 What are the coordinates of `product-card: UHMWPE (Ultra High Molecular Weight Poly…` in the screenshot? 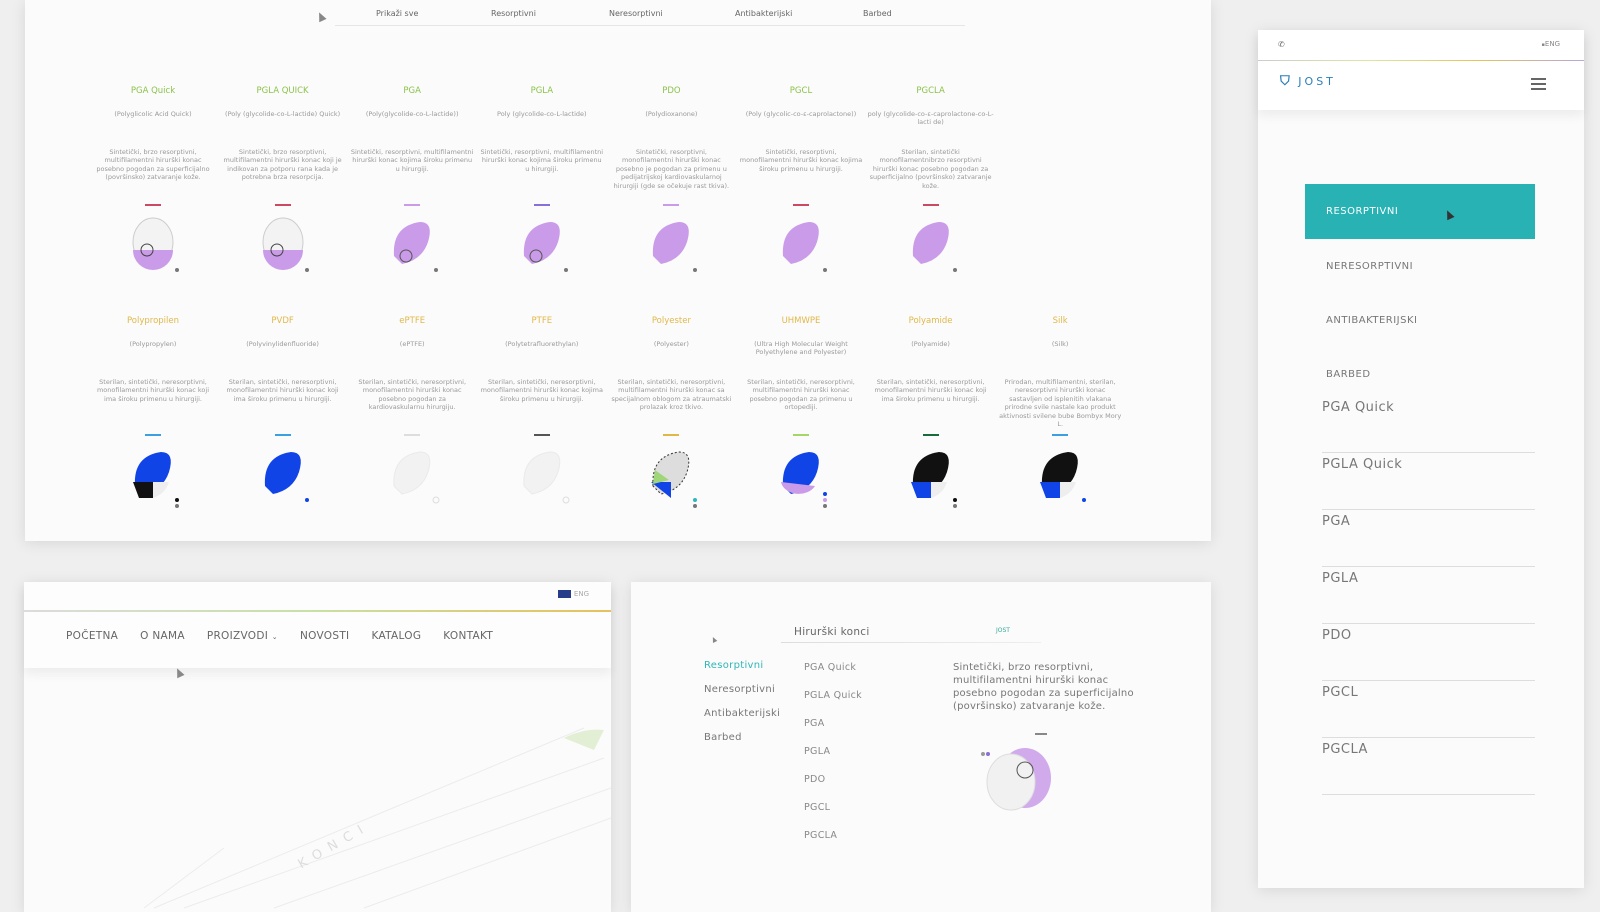 It's located at (801, 412).